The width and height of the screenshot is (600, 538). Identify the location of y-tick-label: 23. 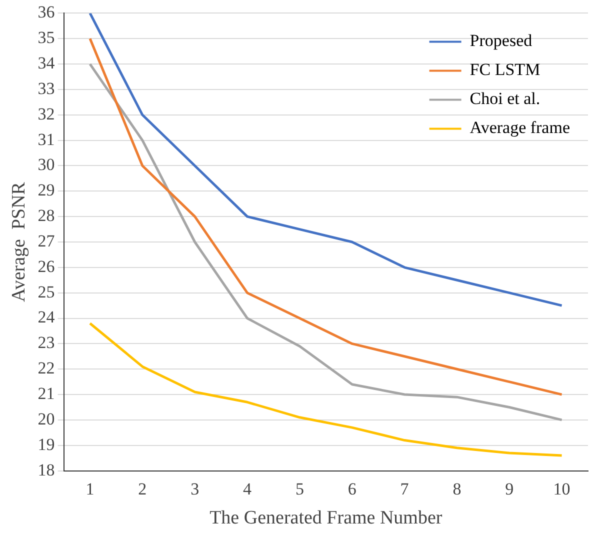
(46, 342).